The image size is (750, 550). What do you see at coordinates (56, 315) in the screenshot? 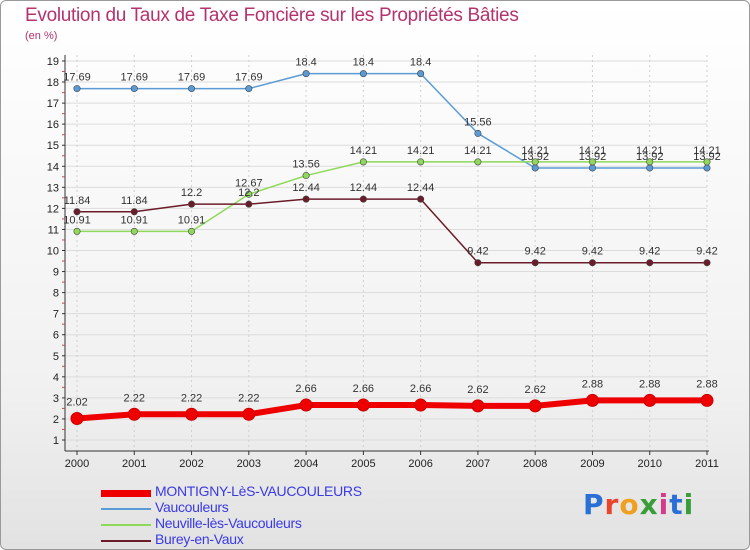
I see `y-tick-label: 7` at bounding box center [56, 315].